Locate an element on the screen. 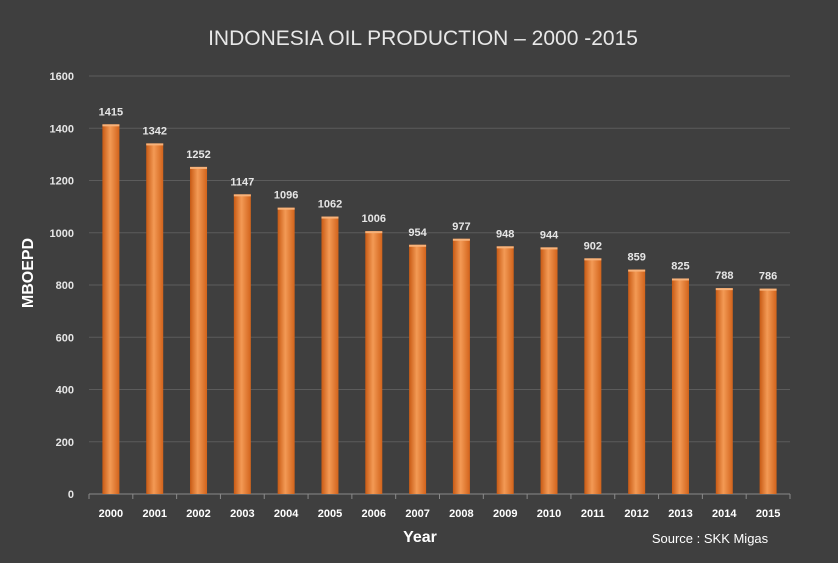 The width and height of the screenshot is (838, 563). y-tick-label: 1000 is located at coordinates (62, 234).